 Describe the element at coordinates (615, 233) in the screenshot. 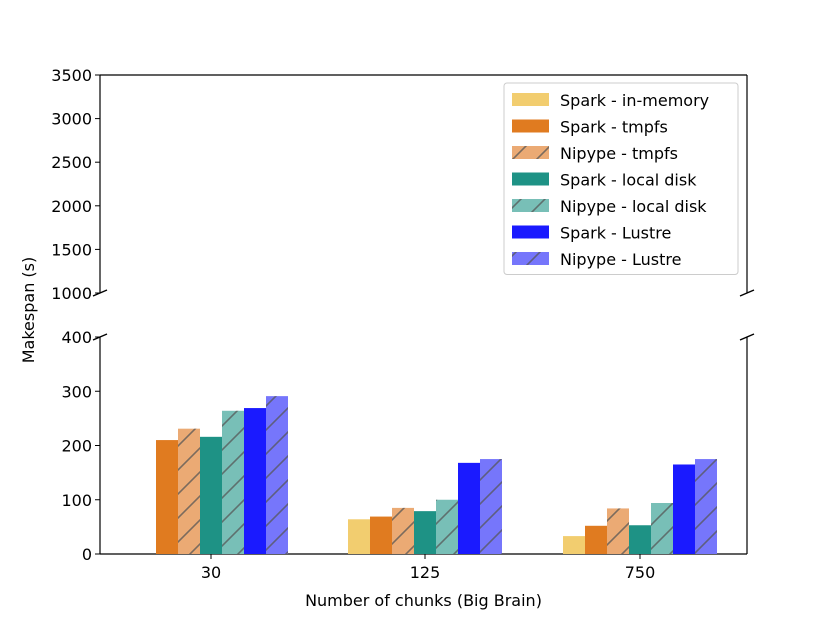

I see `legend-label: Spark - Lustre` at that location.